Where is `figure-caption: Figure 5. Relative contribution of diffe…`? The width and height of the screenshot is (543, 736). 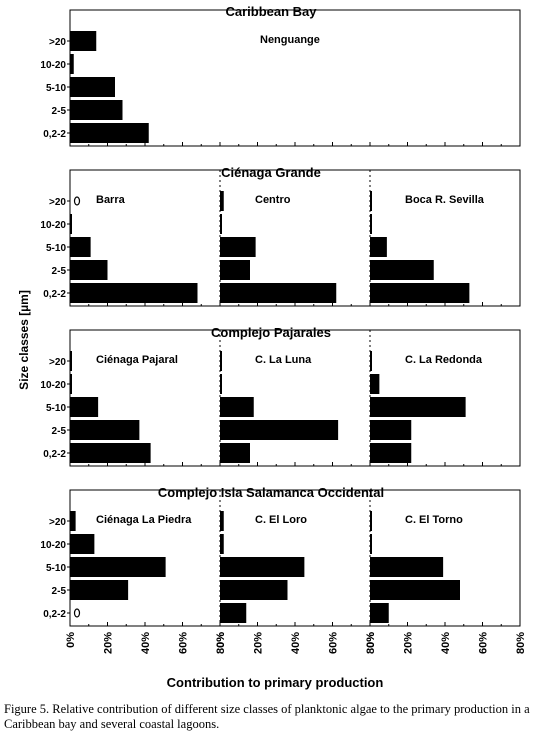 figure-caption: Figure 5. Relative contribution of diffe… is located at coordinates (267, 716).